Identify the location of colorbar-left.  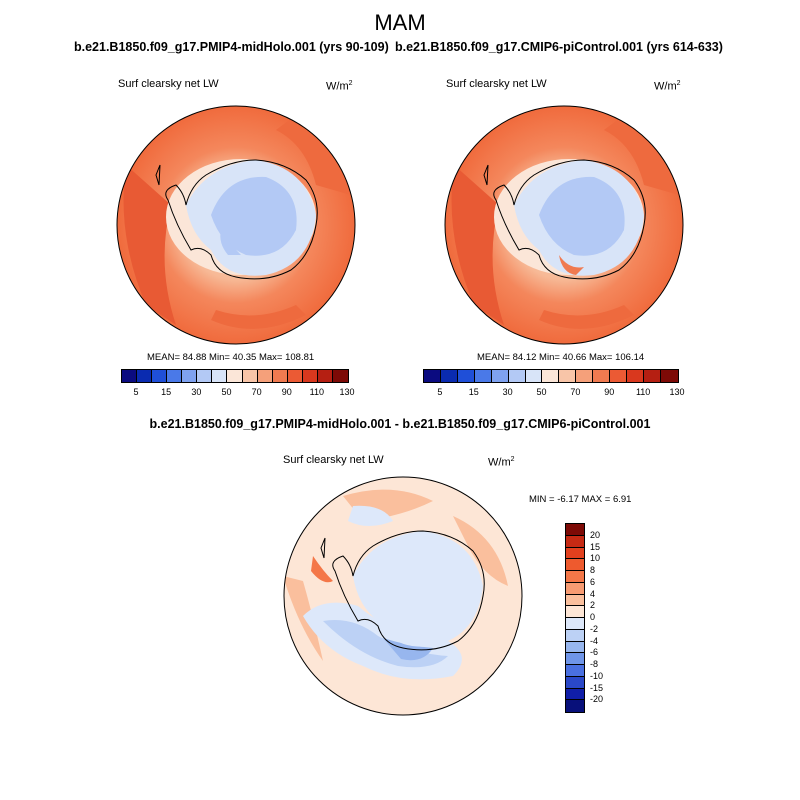
(235, 376).